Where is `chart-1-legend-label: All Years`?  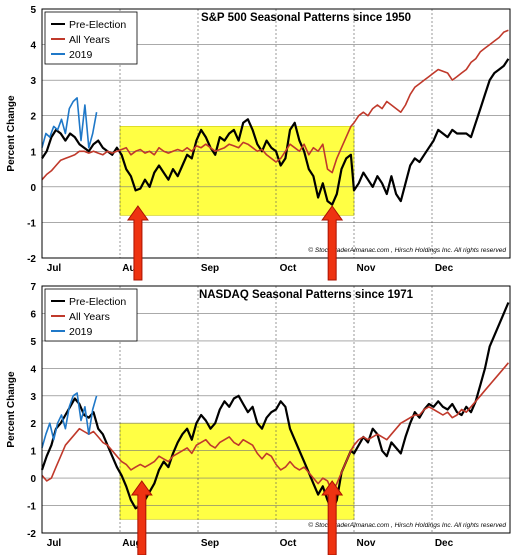
chart-1-legend-label: All Years is located at coordinates (89, 40).